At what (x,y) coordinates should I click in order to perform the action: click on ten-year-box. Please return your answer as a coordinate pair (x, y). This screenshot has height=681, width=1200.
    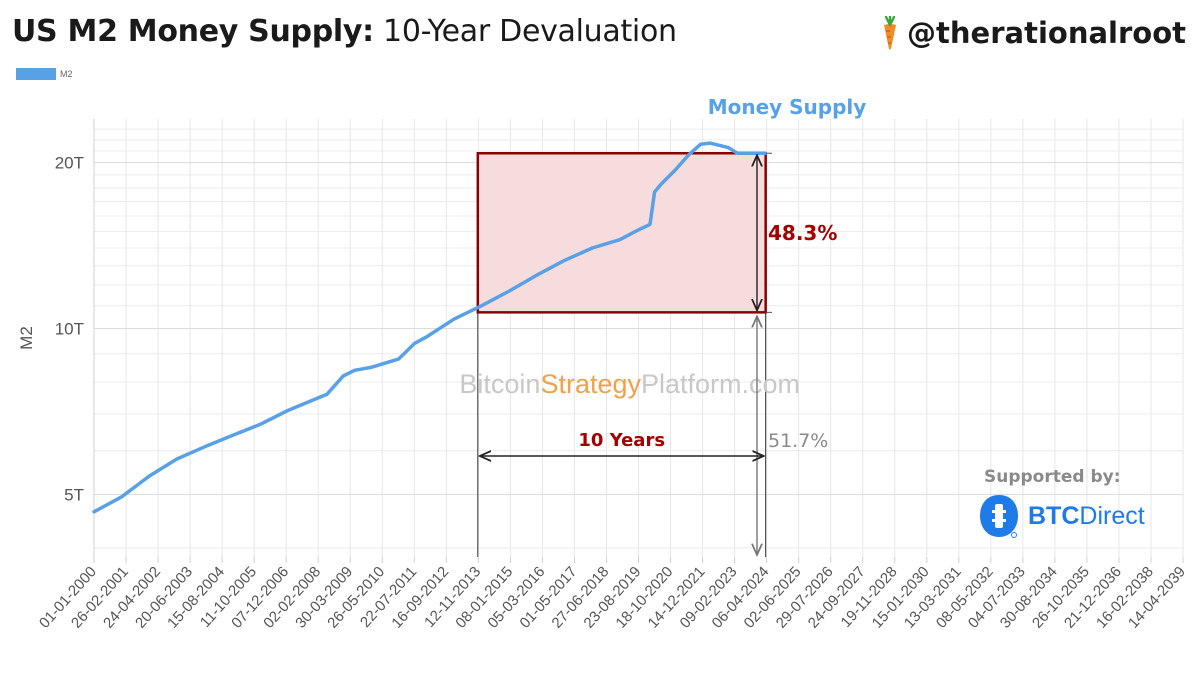
    Looking at the image, I should click on (621, 233).